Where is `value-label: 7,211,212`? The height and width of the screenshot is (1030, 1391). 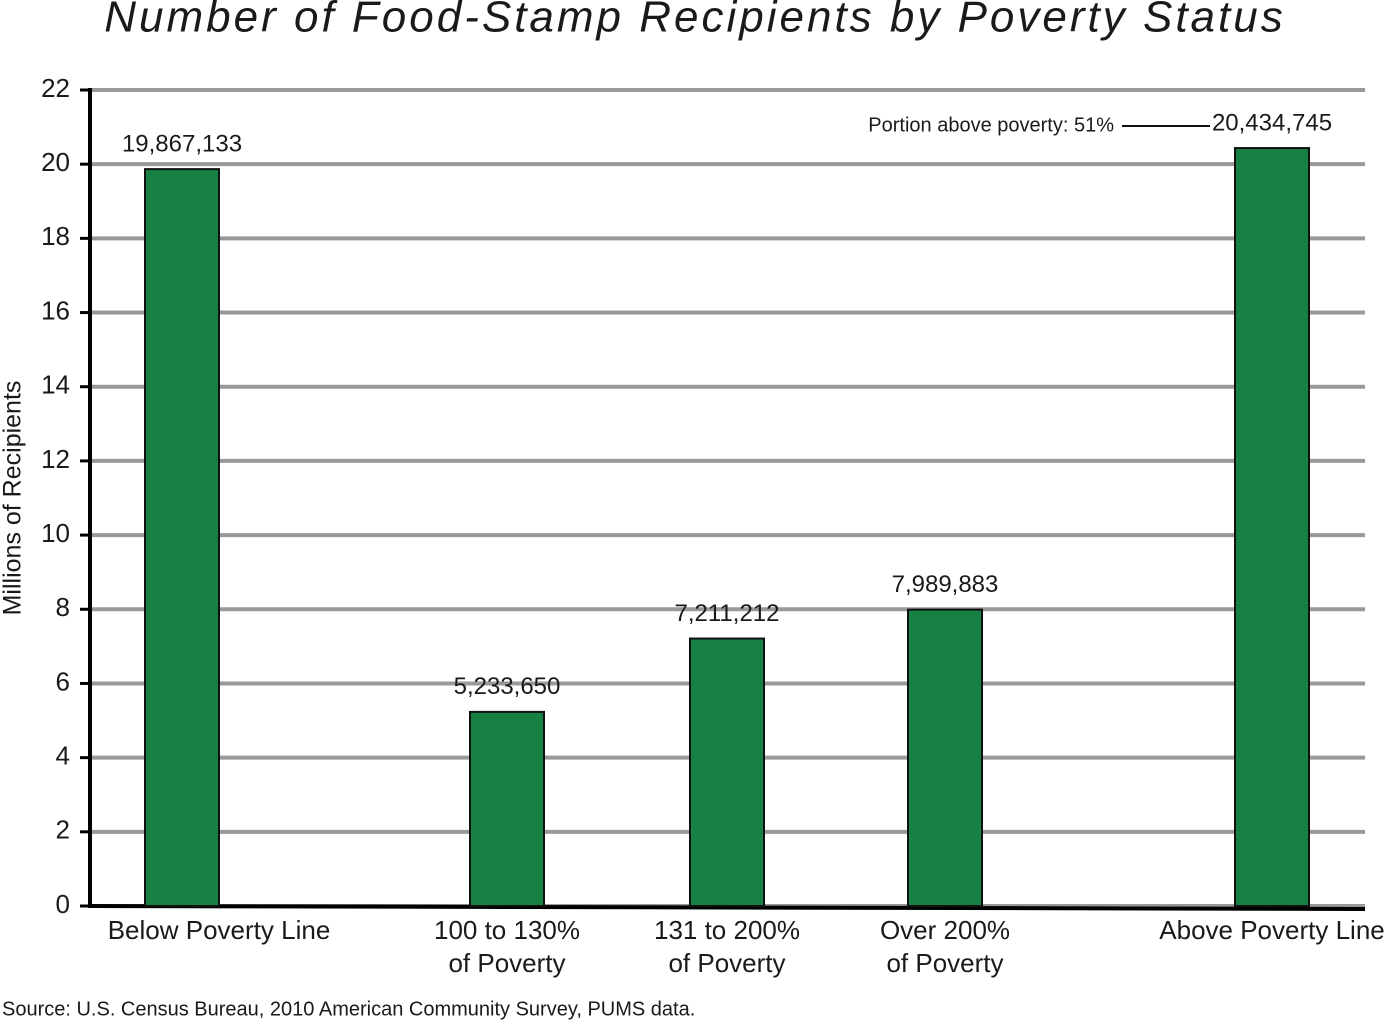 value-label: 7,211,212 is located at coordinates (727, 613).